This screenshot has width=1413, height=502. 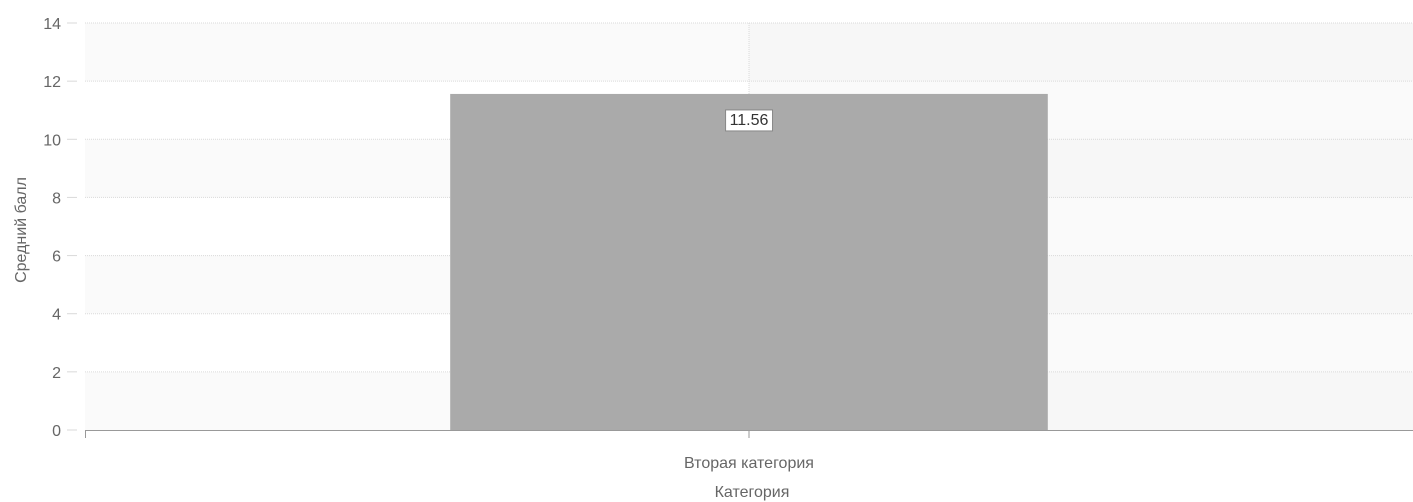 I want to click on y-tick-label: 4, so click(x=56, y=315).